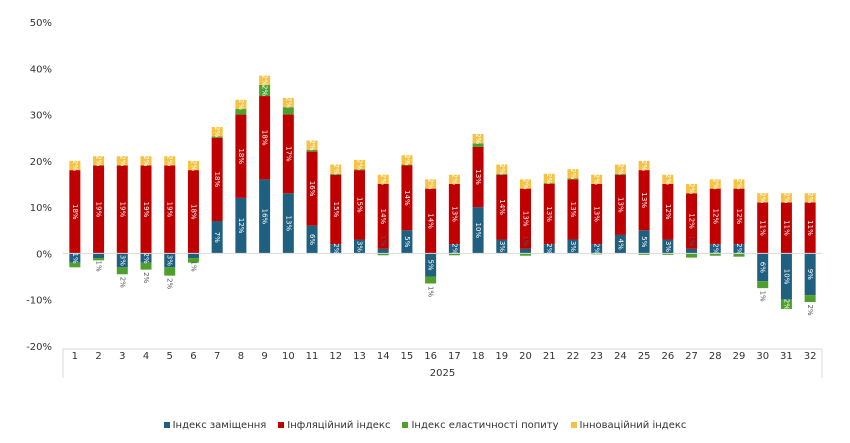  Describe the element at coordinates (41, 116) in the screenshot. I see `y-tick-label: 30%` at that location.